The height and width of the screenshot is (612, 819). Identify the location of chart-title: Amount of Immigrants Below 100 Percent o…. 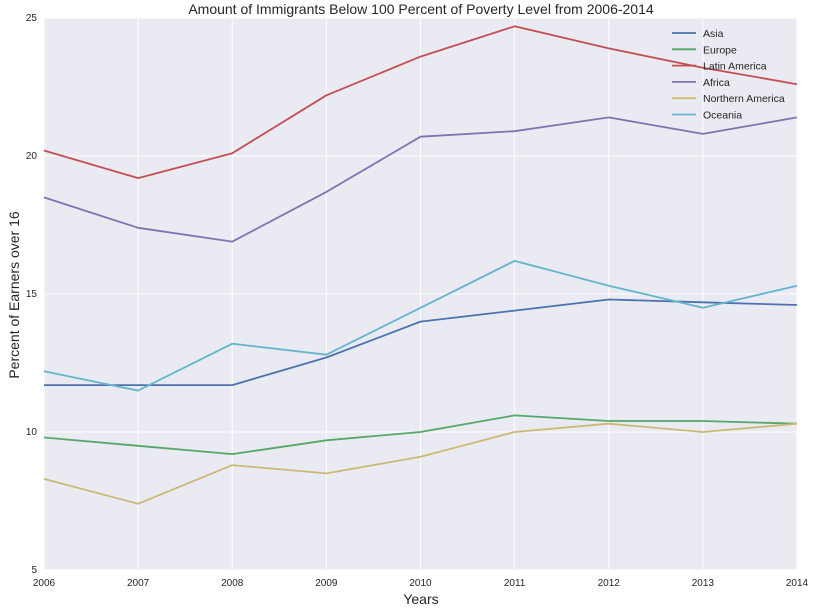
(421, 9).